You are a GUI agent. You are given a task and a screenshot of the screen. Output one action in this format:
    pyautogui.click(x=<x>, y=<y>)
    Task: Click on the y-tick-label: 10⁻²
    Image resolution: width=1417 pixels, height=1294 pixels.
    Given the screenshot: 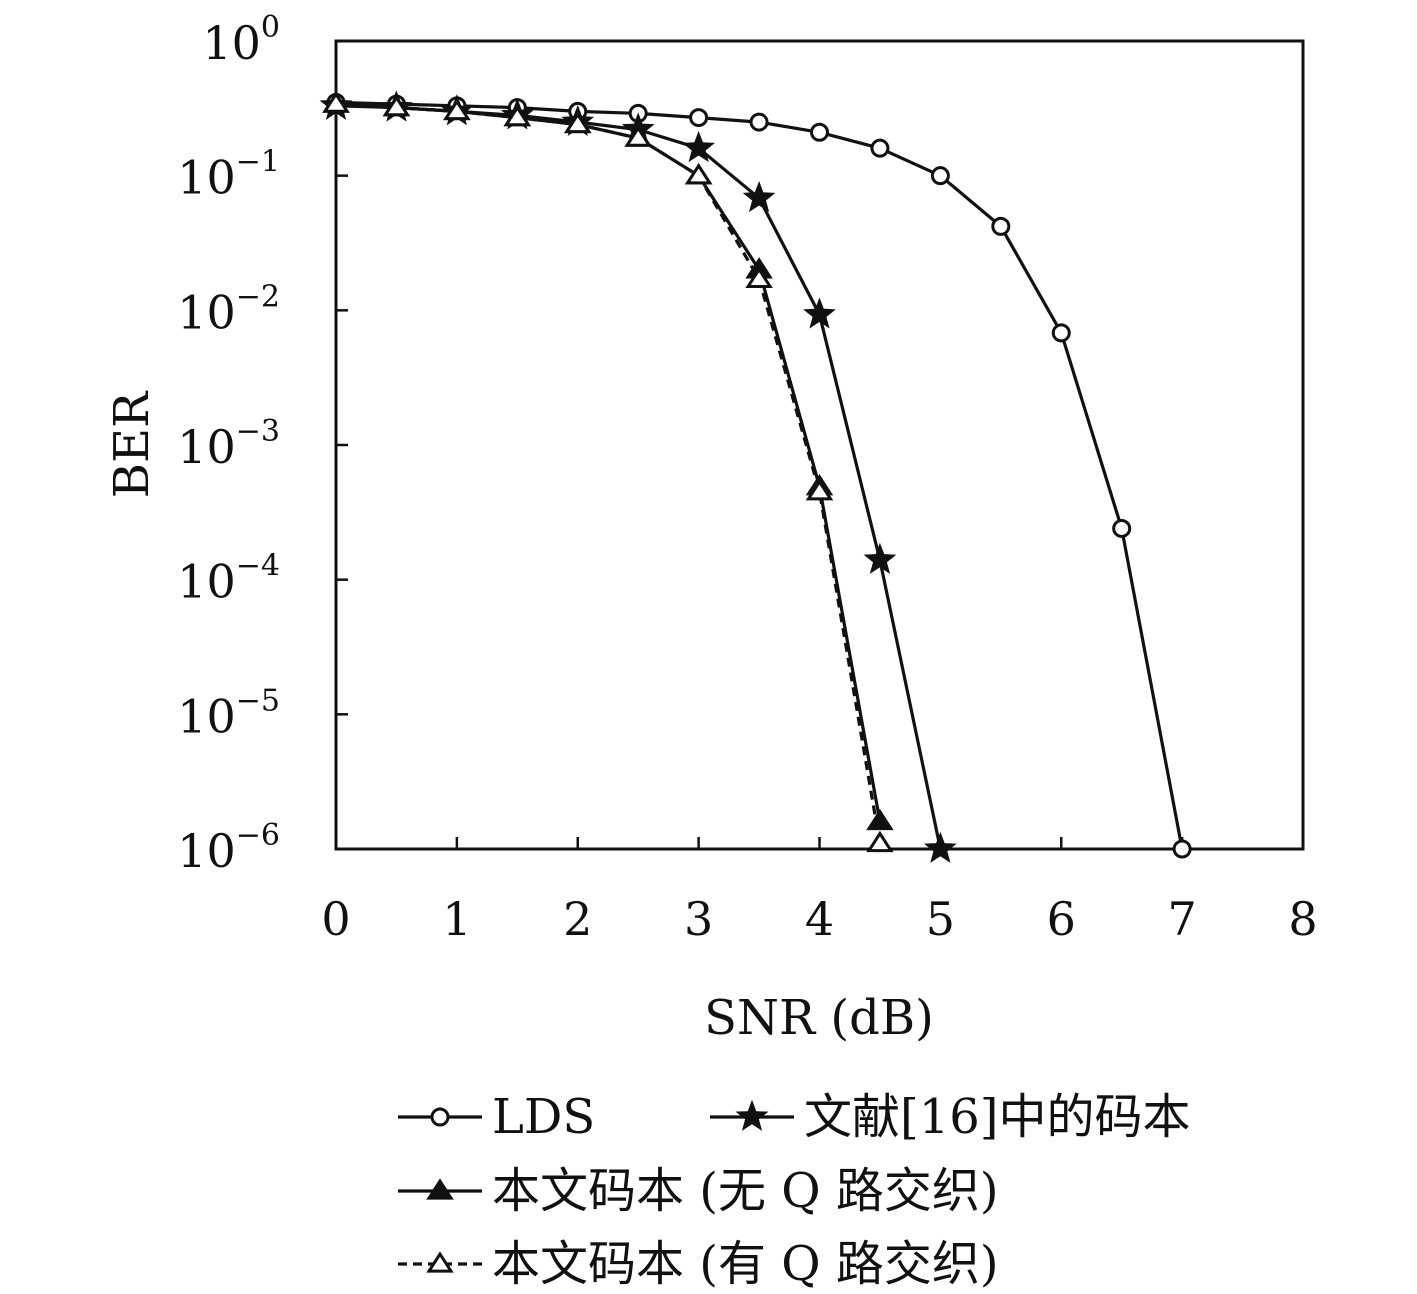 What is the action you would take?
    pyautogui.click(x=228, y=309)
    